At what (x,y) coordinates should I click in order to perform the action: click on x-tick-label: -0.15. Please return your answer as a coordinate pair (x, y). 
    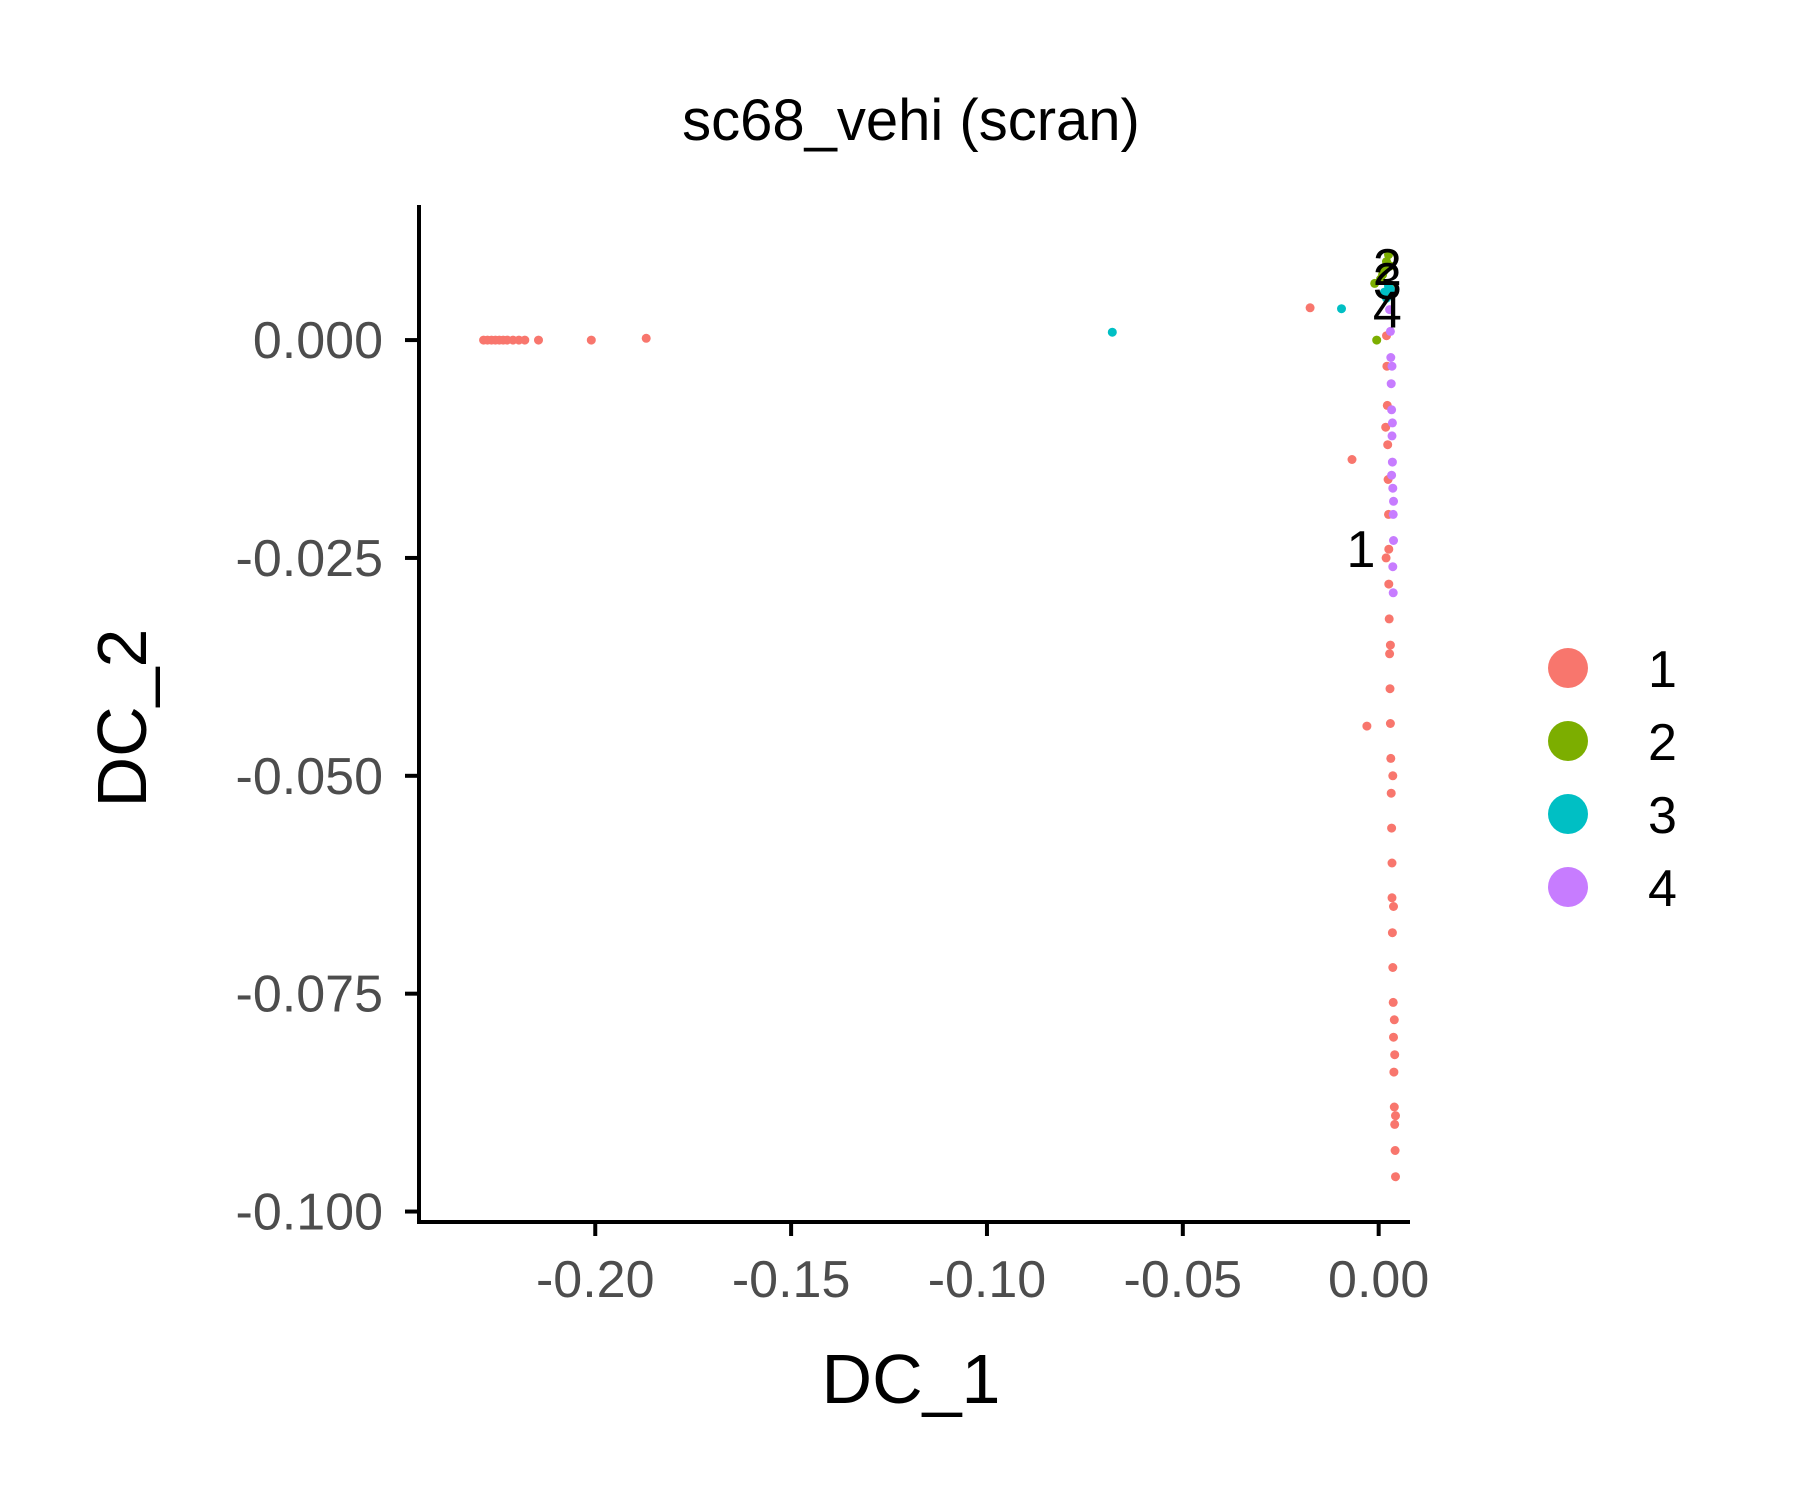
    Looking at the image, I should click on (791, 1280).